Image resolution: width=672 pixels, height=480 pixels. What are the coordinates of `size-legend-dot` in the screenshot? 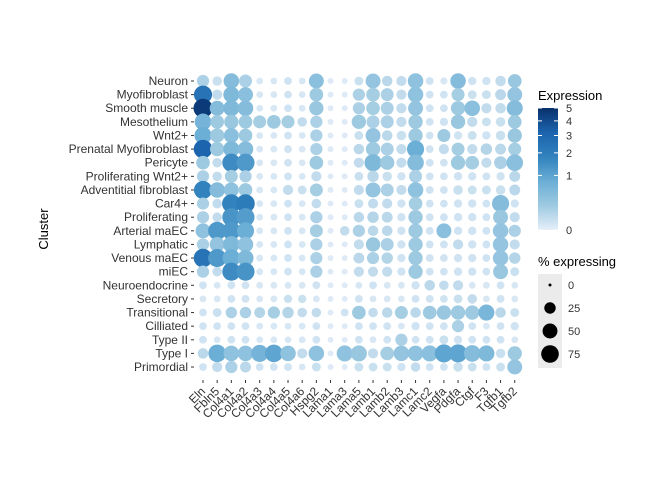 It's located at (550, 308).